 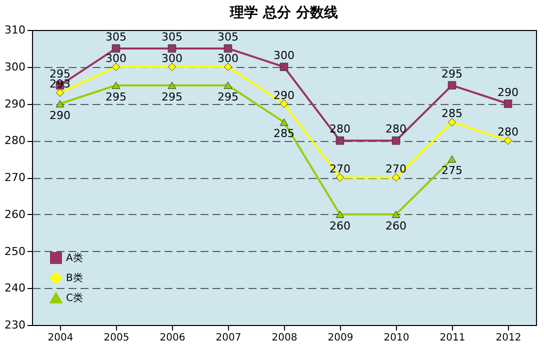 I want to click on y-tick-label: 280, so click(x=15, y=141).